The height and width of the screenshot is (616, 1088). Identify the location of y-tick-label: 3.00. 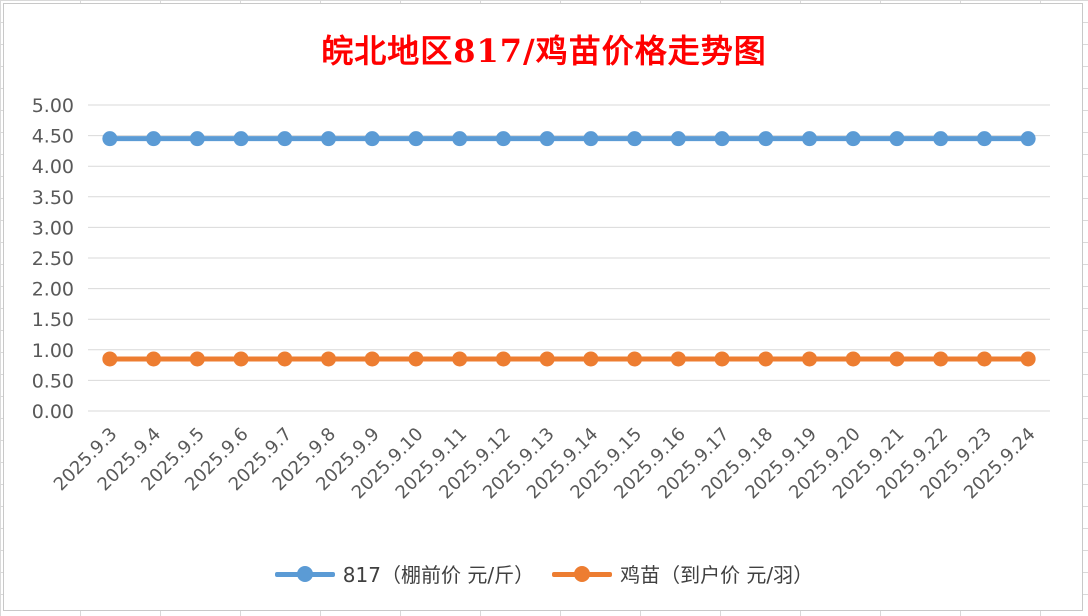
(53, 228).